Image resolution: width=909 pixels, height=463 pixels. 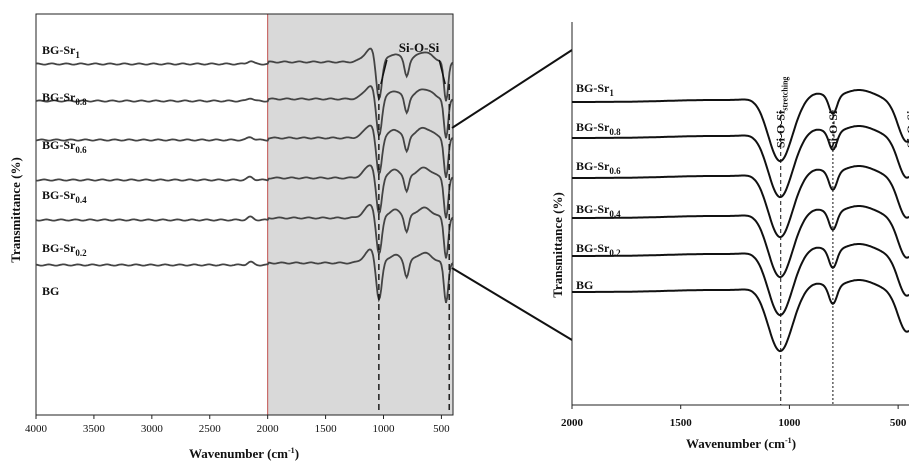 I want to click on band-bracket-right, so click(x=442, y=72).